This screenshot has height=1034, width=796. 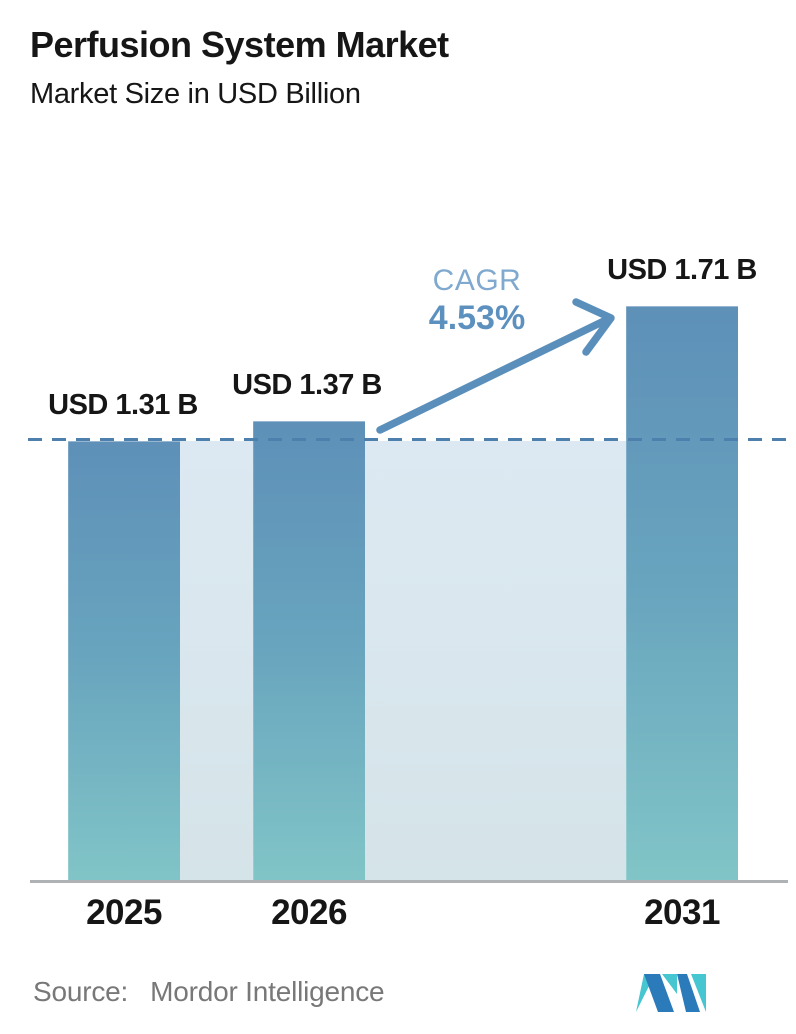 What do you see at coordinates (309, 652) in the screenshot?
I see `bar-2026` at bounding box center [309, 652].